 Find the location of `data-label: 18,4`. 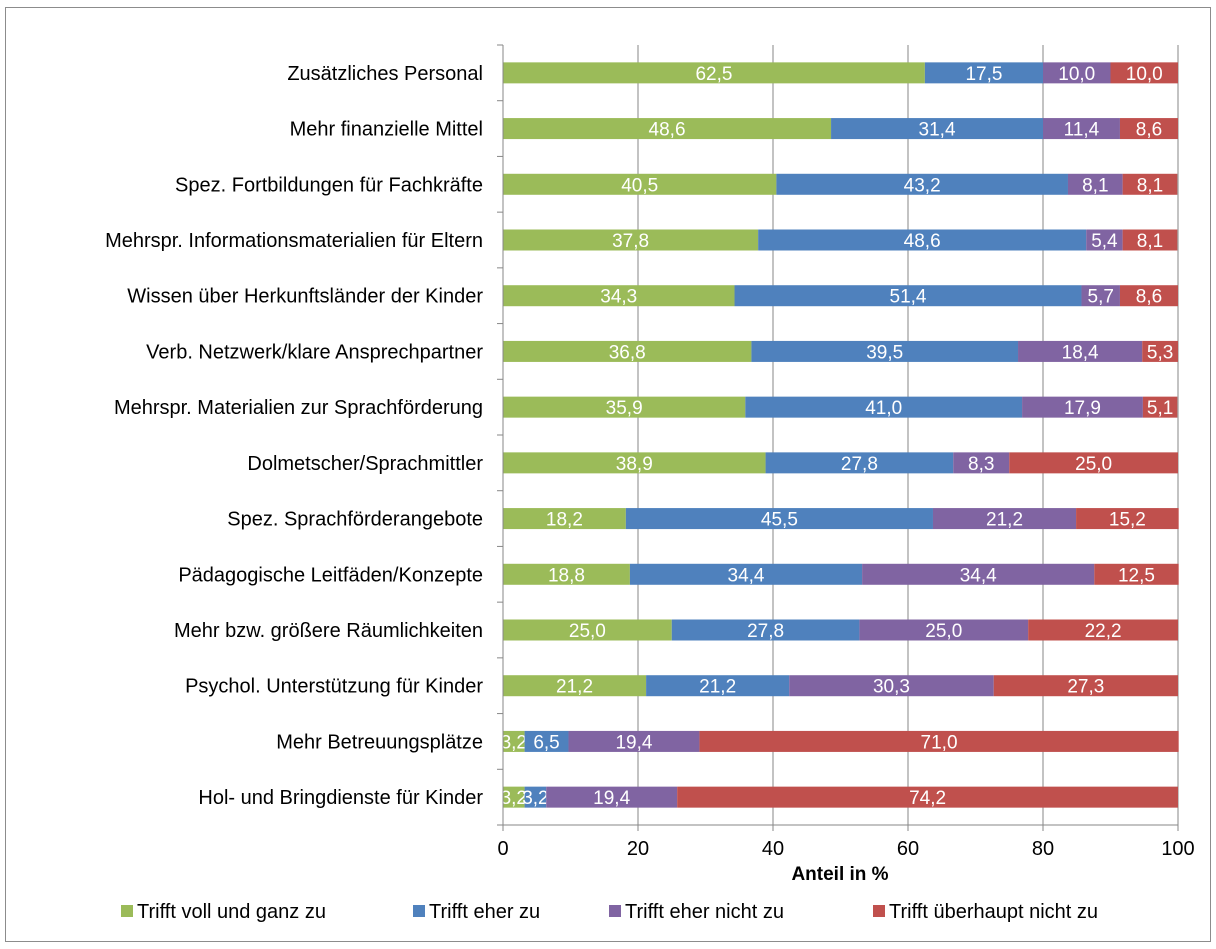

data-label: 18,4 is located at coordinates (1080, 352).